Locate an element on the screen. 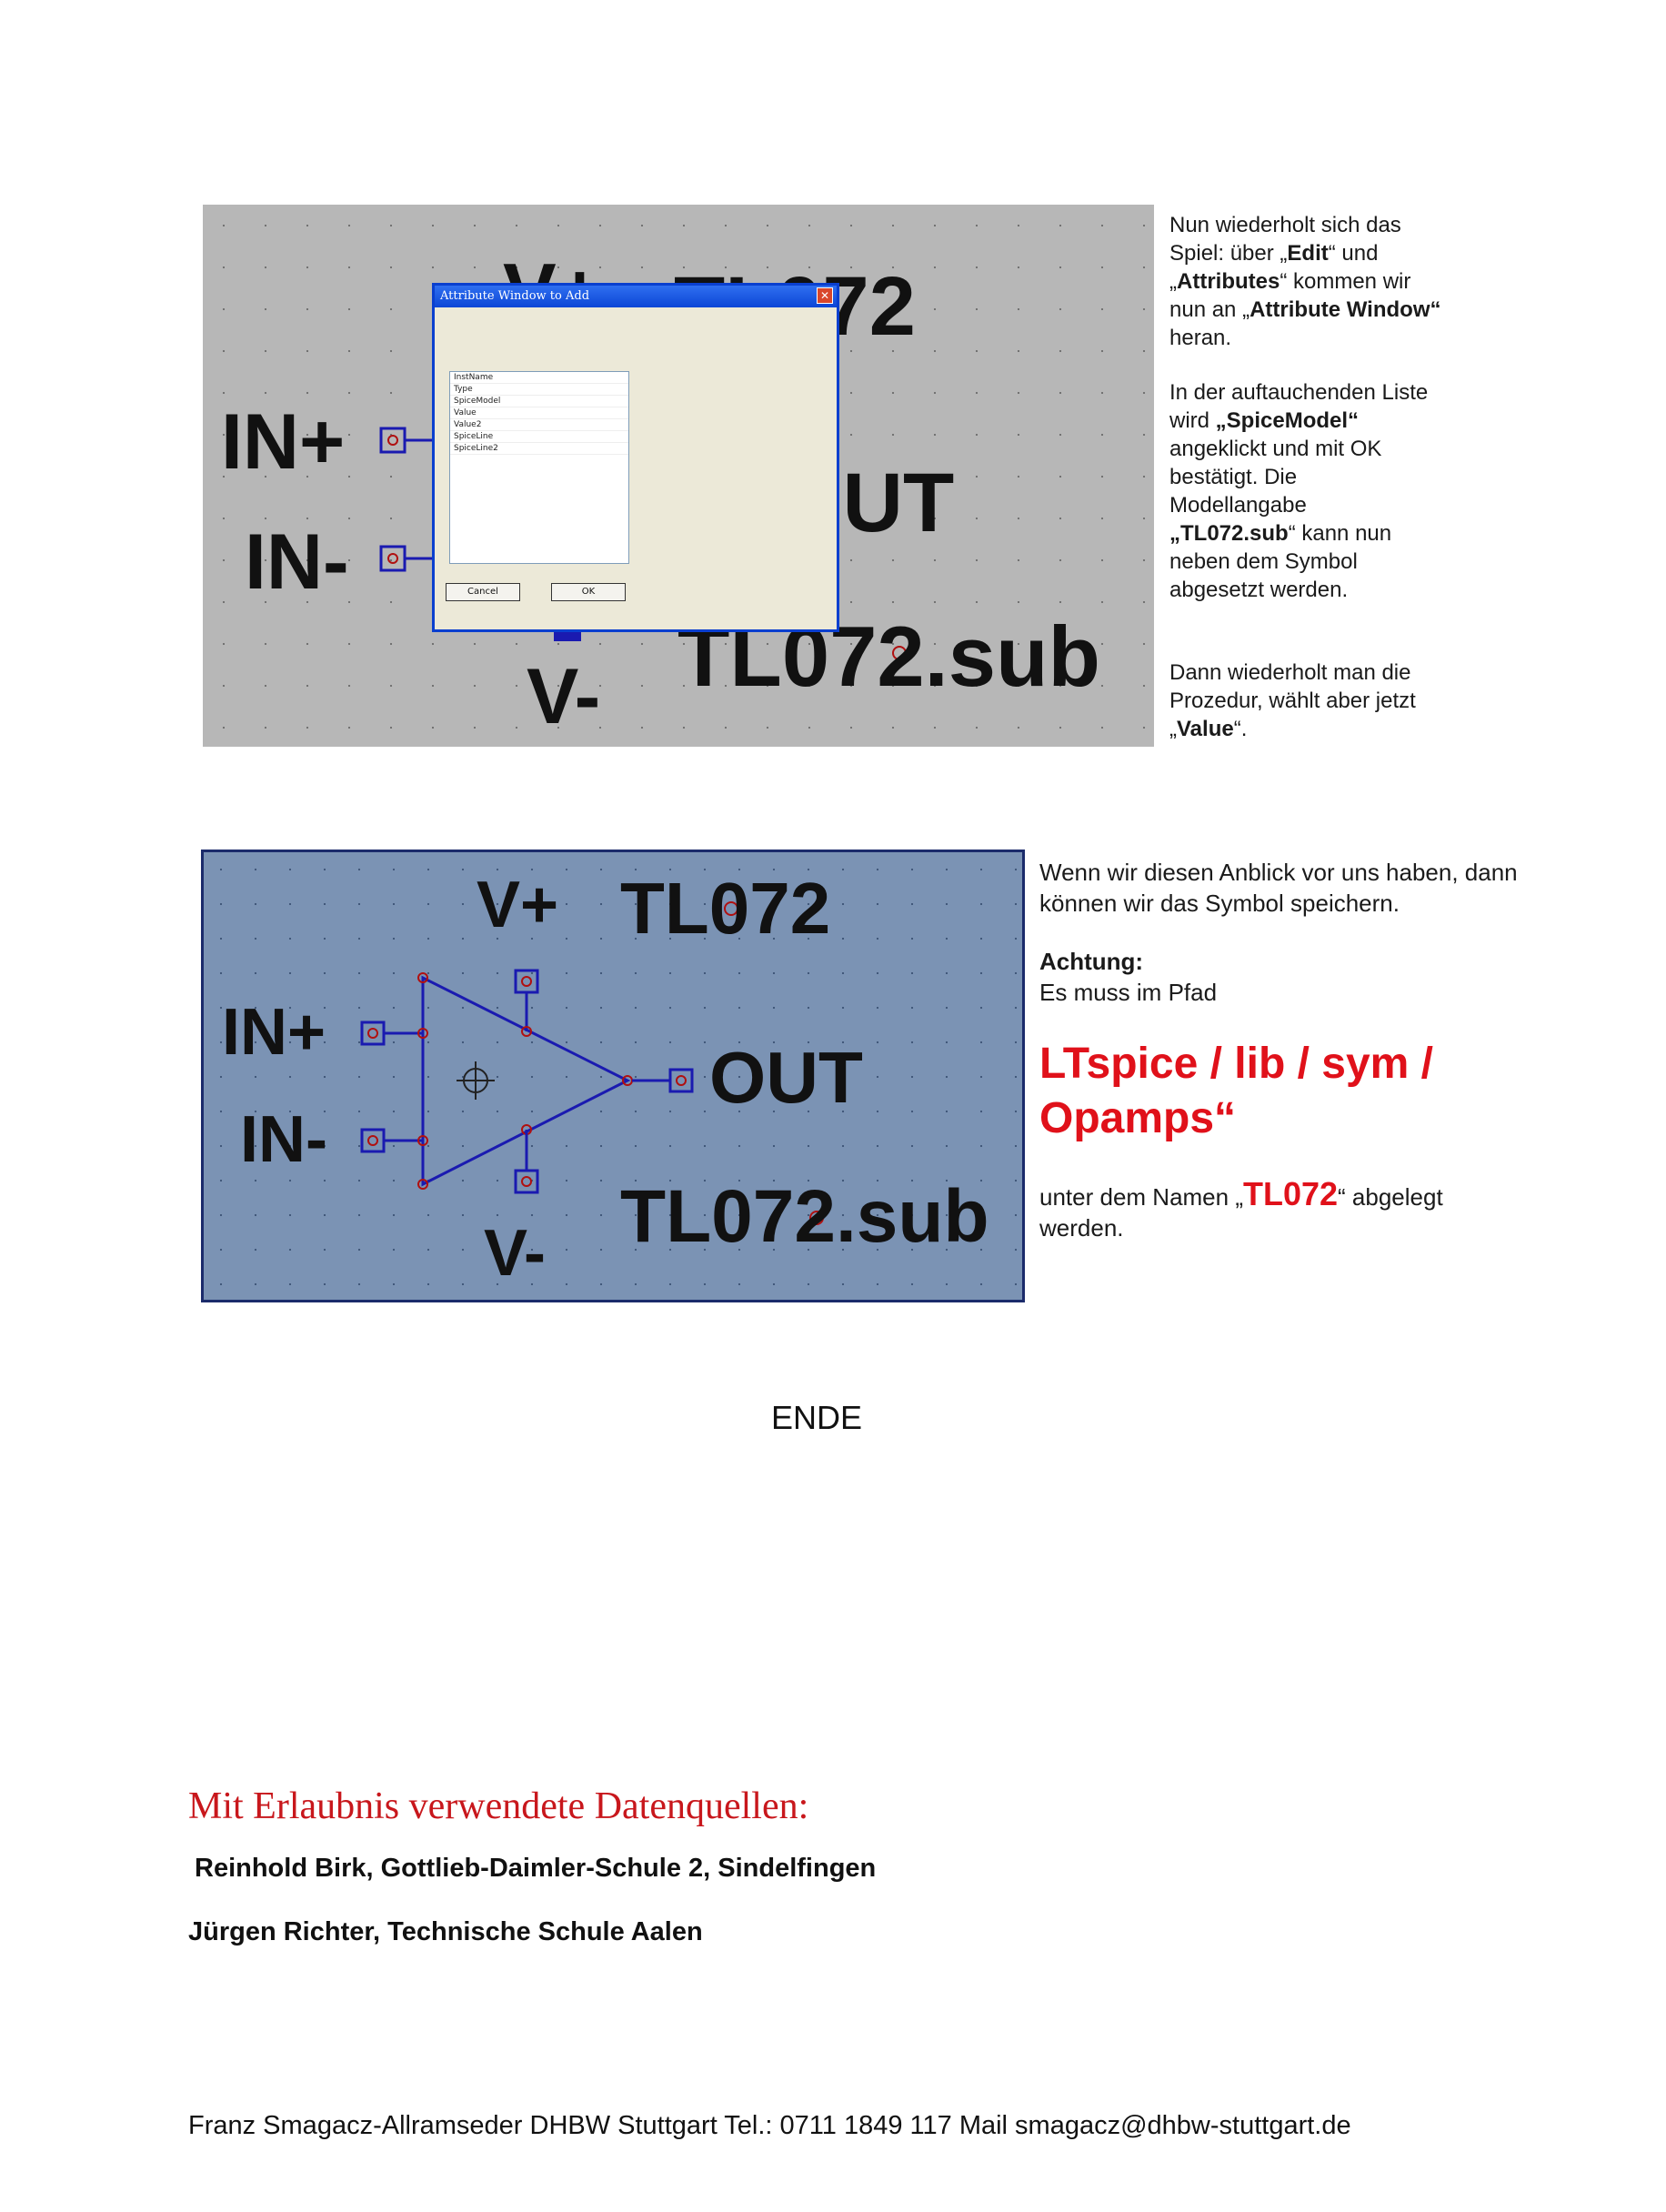  credits-title: Mit Erlaubnis verwendete Datenquellen: is located at coordinates (499, 1806).